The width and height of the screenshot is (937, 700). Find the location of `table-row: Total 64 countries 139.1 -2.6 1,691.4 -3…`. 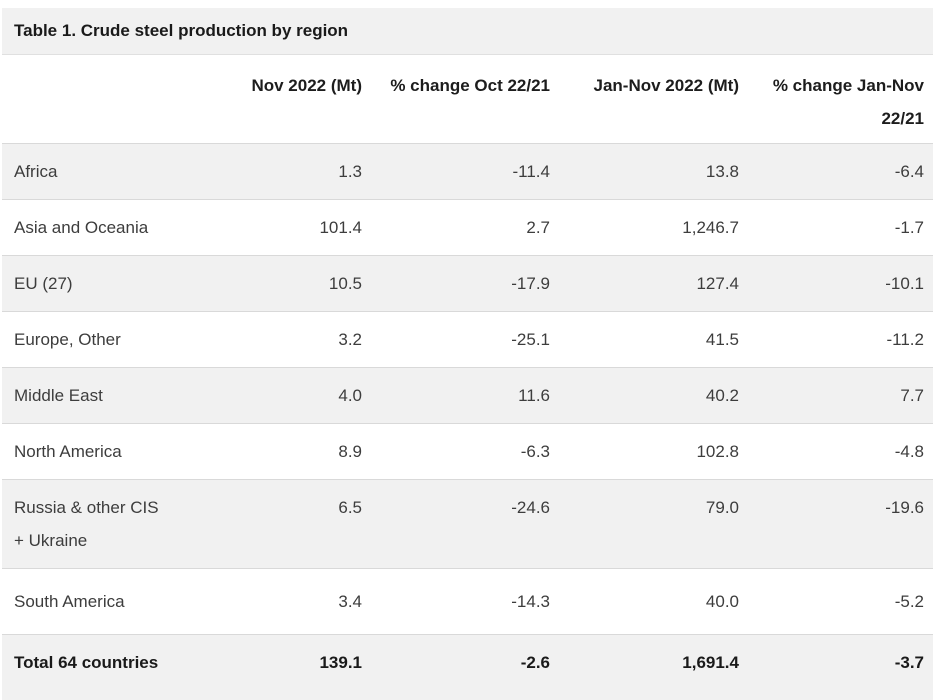

table-row: Total 64 countries 139.1 -2.6 1,691.4 -3… is located at coordinates (467, 667).